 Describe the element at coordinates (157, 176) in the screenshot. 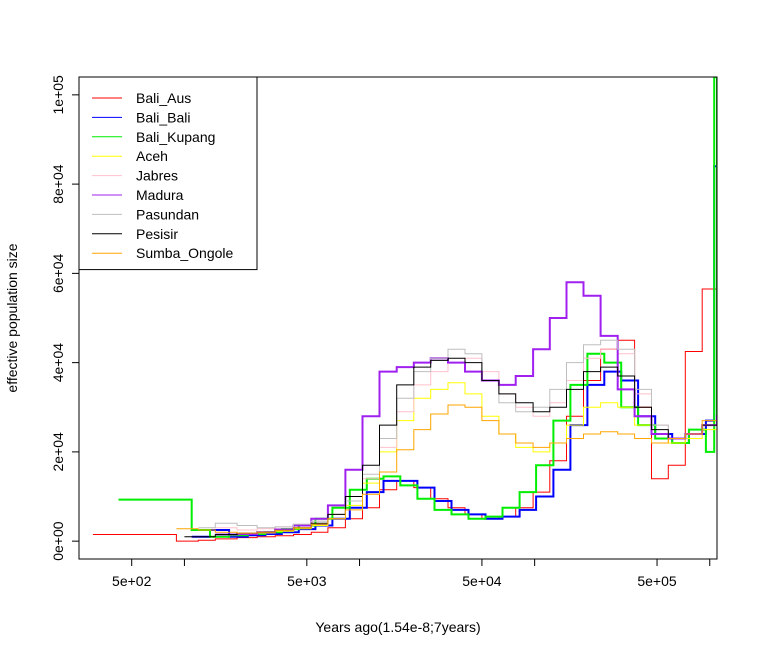

I see `legend-label: Jabres` at that location.